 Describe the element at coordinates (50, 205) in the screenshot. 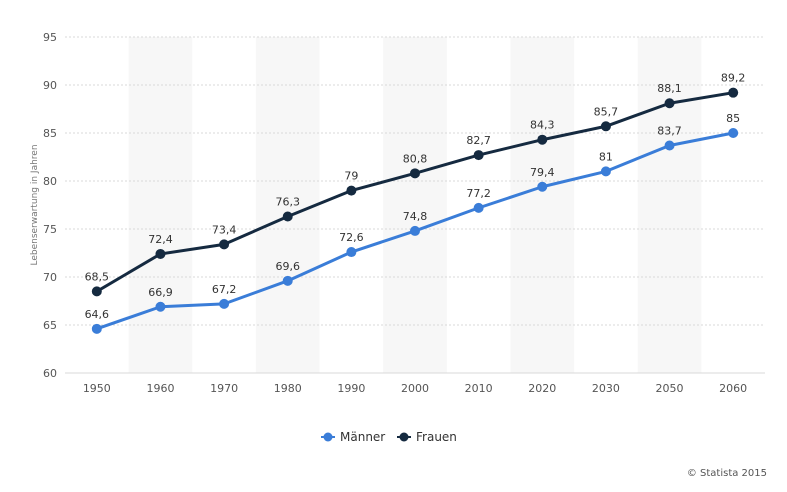

I see `y-tick-labels: 60 65 70 75 80 85 90 95` at that location.